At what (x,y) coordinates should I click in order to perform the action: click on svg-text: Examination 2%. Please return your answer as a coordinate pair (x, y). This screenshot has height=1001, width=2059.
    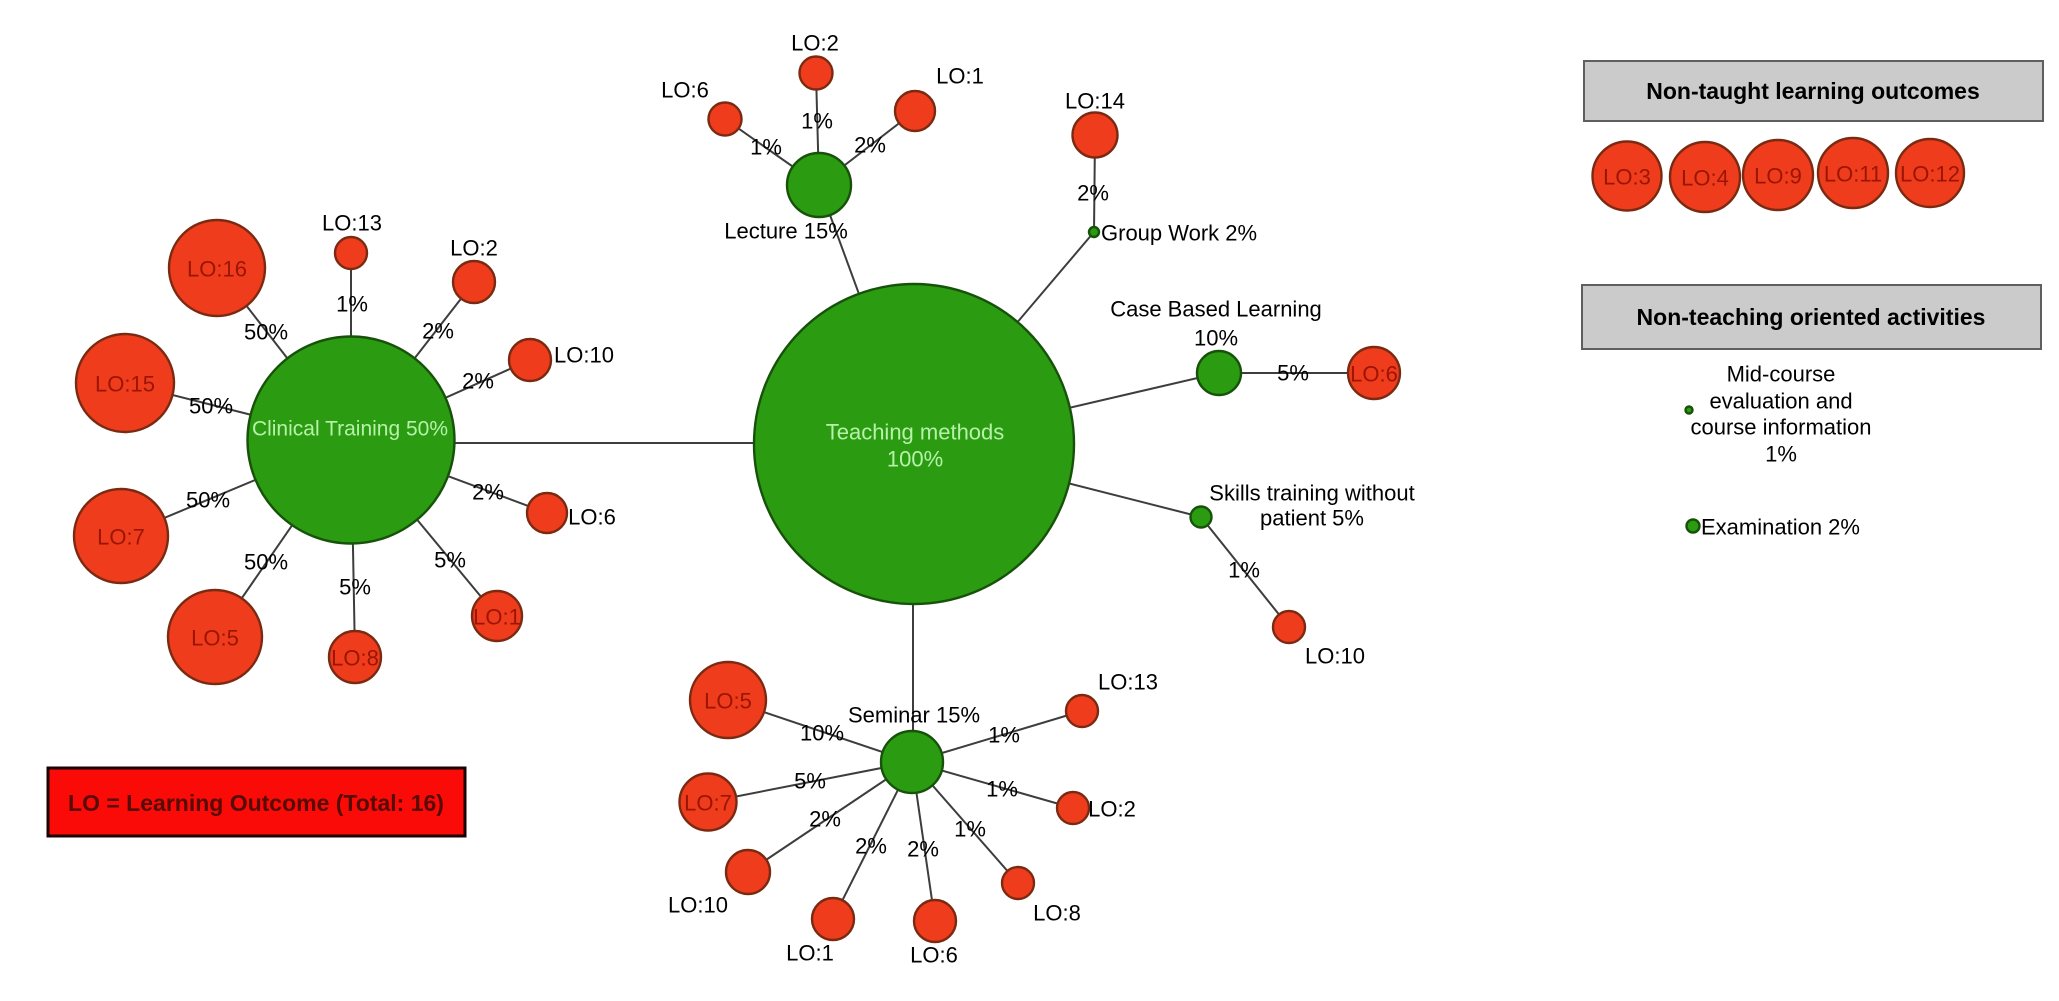
    Looking at the image, I should click on (1780, 527).